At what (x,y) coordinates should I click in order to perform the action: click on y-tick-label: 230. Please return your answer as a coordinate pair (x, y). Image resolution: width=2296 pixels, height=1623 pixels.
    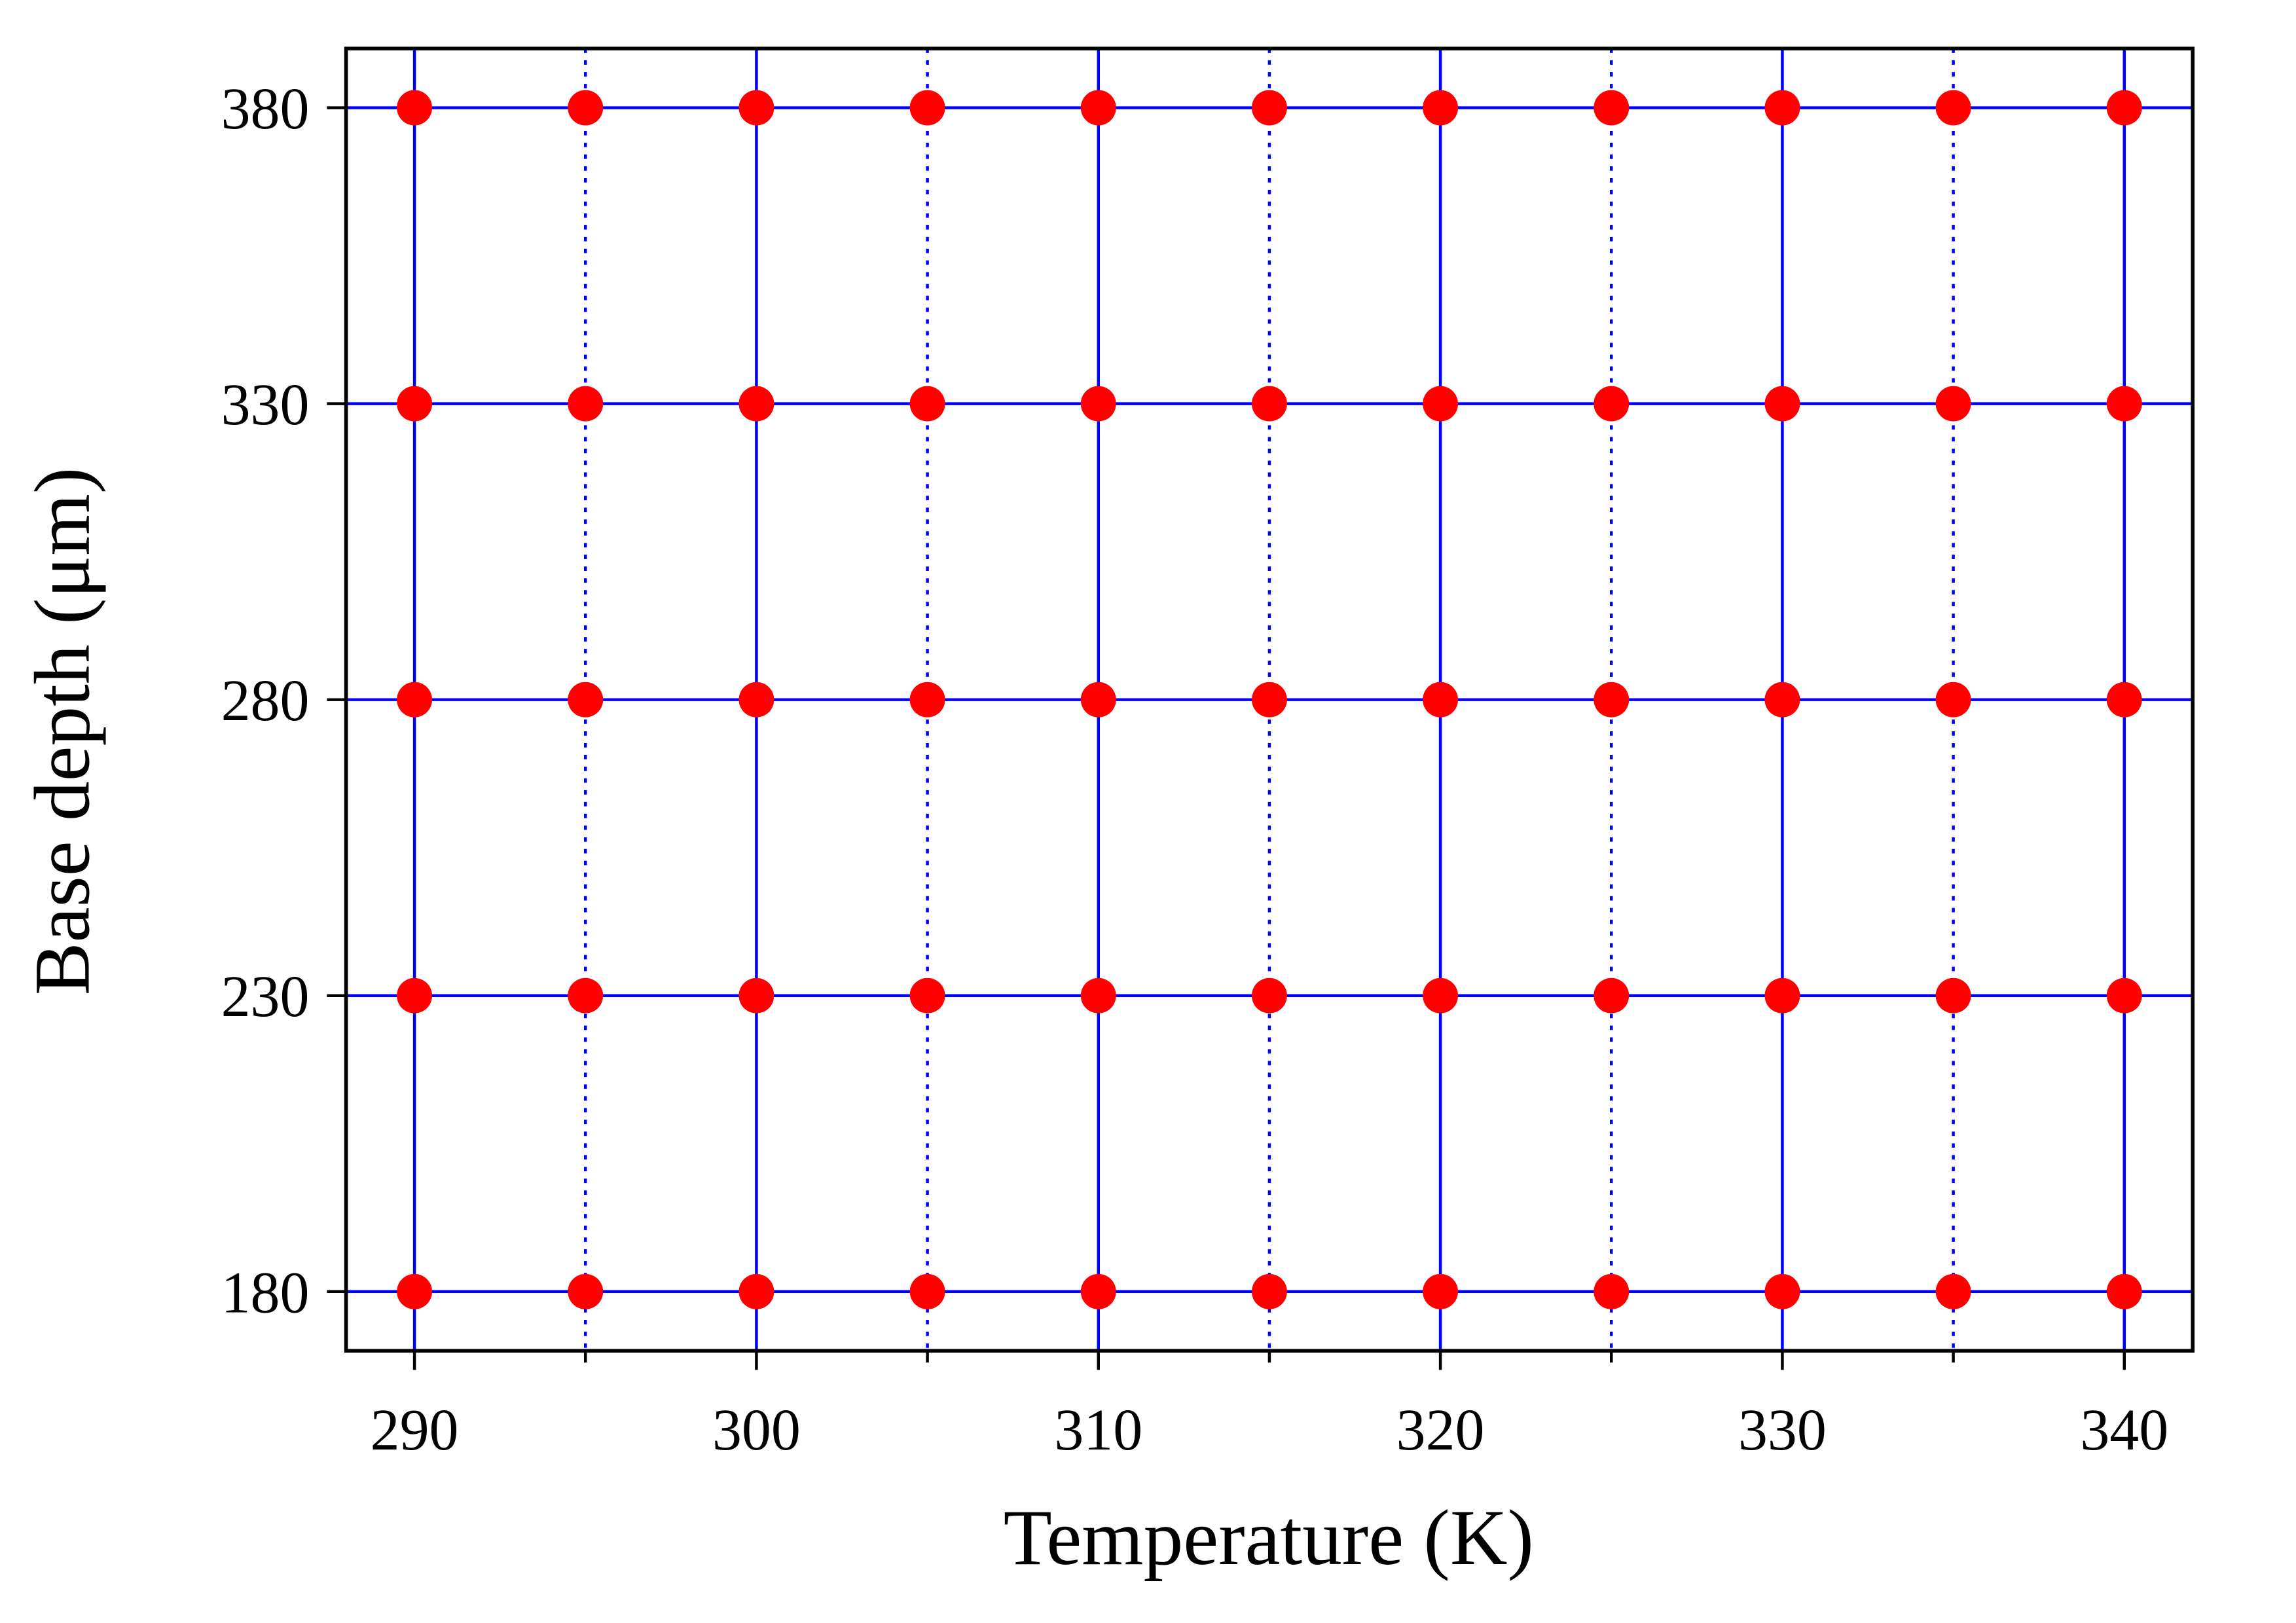
    Looking at the image, I should click on (265, 996).